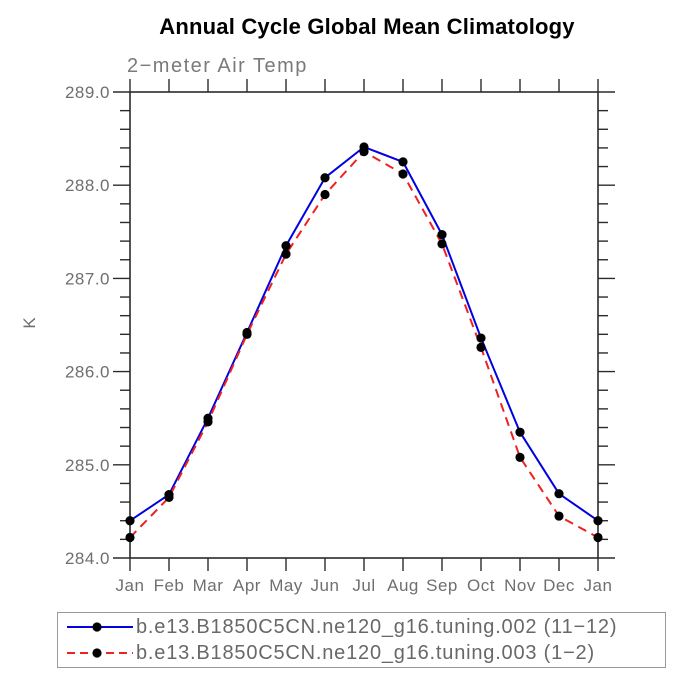  I want to click on x-tick-label: Aug, so click(403, 585).